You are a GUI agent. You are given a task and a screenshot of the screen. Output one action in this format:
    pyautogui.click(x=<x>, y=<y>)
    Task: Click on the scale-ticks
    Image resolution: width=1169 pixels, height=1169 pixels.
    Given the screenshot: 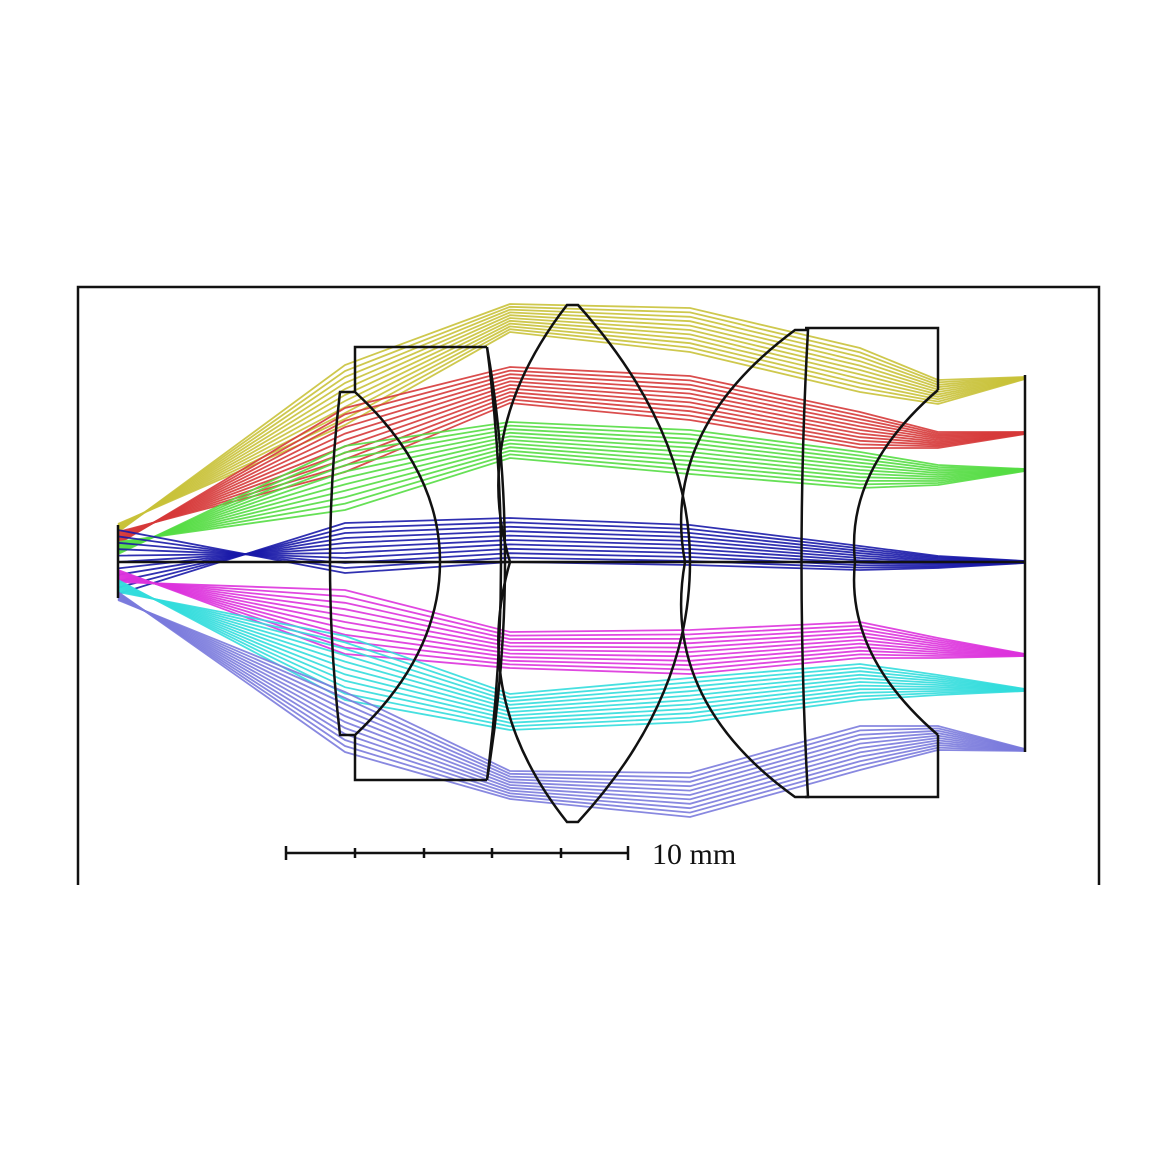 What is the action you would take?
    pyautogui.click(x=457, y=853)
    